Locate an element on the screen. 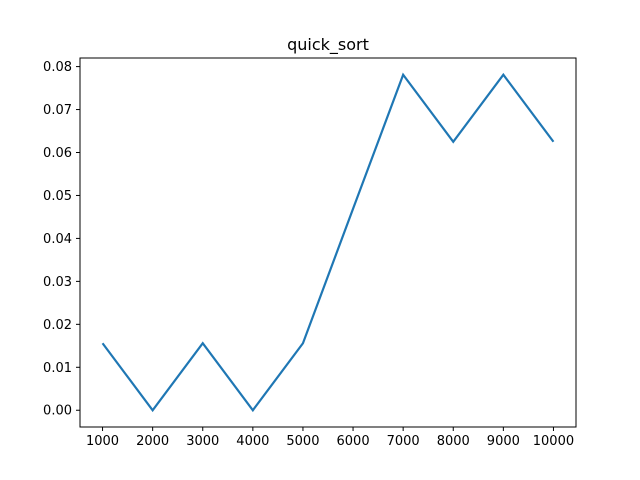  x-tick-label: 6000 is located at coordinates (353, 441).